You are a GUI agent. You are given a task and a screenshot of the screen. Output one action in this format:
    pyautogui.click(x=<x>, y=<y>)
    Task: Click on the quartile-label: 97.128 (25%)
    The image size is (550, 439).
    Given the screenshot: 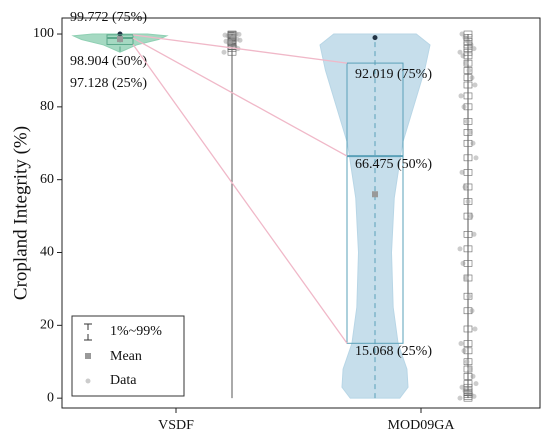 What is the action you would take?
    pyautogui.click(x=108, y=83)
    